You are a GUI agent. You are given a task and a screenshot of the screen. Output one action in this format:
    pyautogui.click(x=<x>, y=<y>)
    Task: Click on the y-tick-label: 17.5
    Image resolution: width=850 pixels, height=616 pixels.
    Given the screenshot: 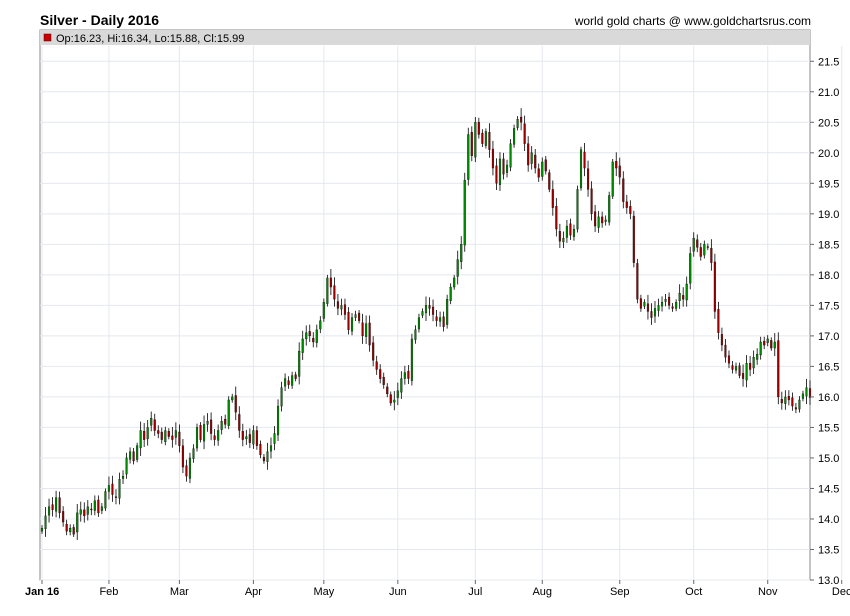 What is the action you would take?
    pyautogui.click(x=828, y=306)
    